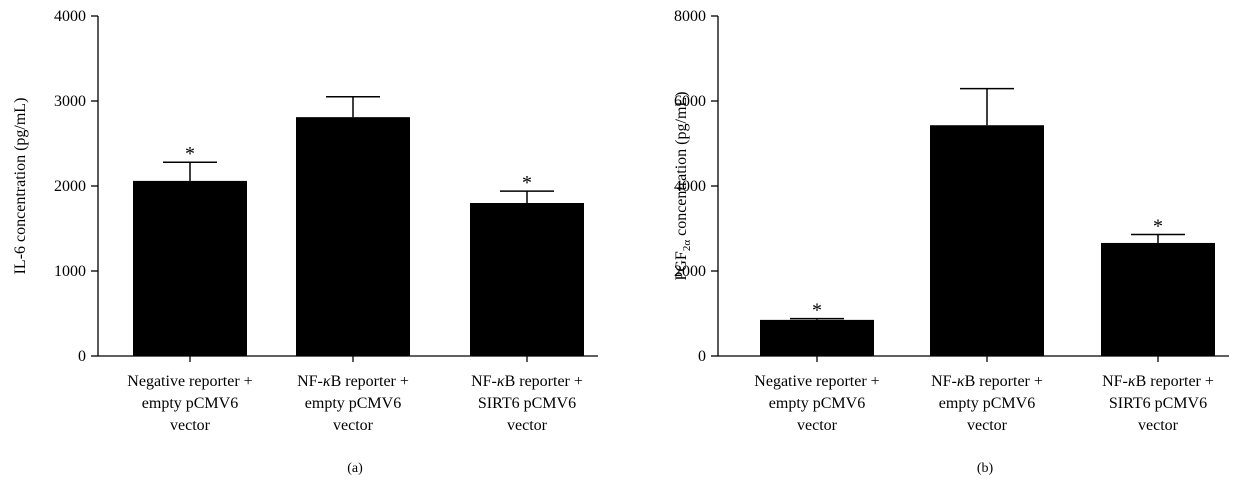 The width and height of the screenshot is (1249, 484). I want to click on y-axis-label: PGF2α concentration (pg/mL), so click(683, 185).